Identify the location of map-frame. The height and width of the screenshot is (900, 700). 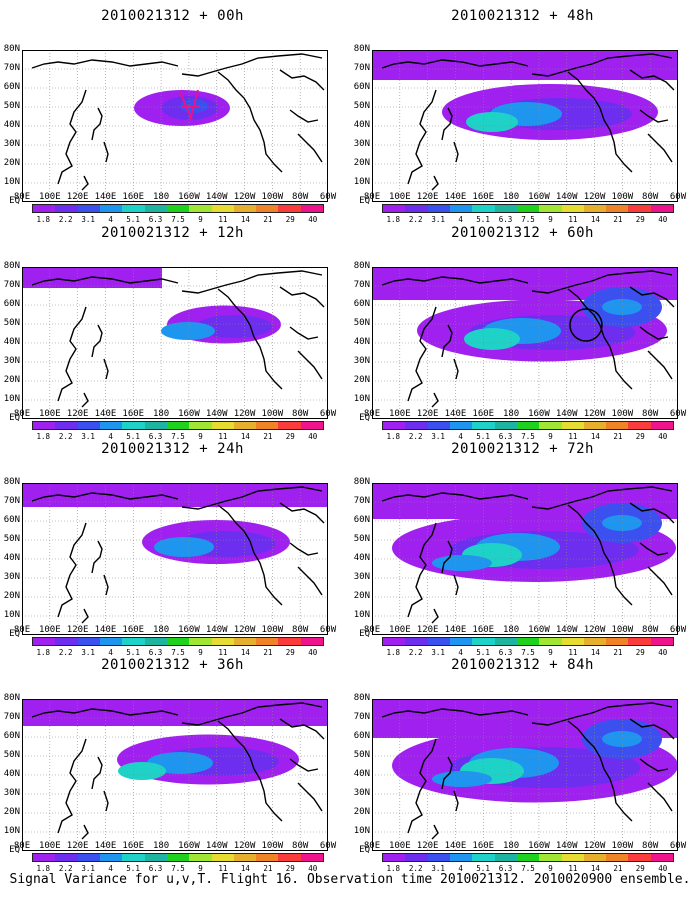
(175, 775).